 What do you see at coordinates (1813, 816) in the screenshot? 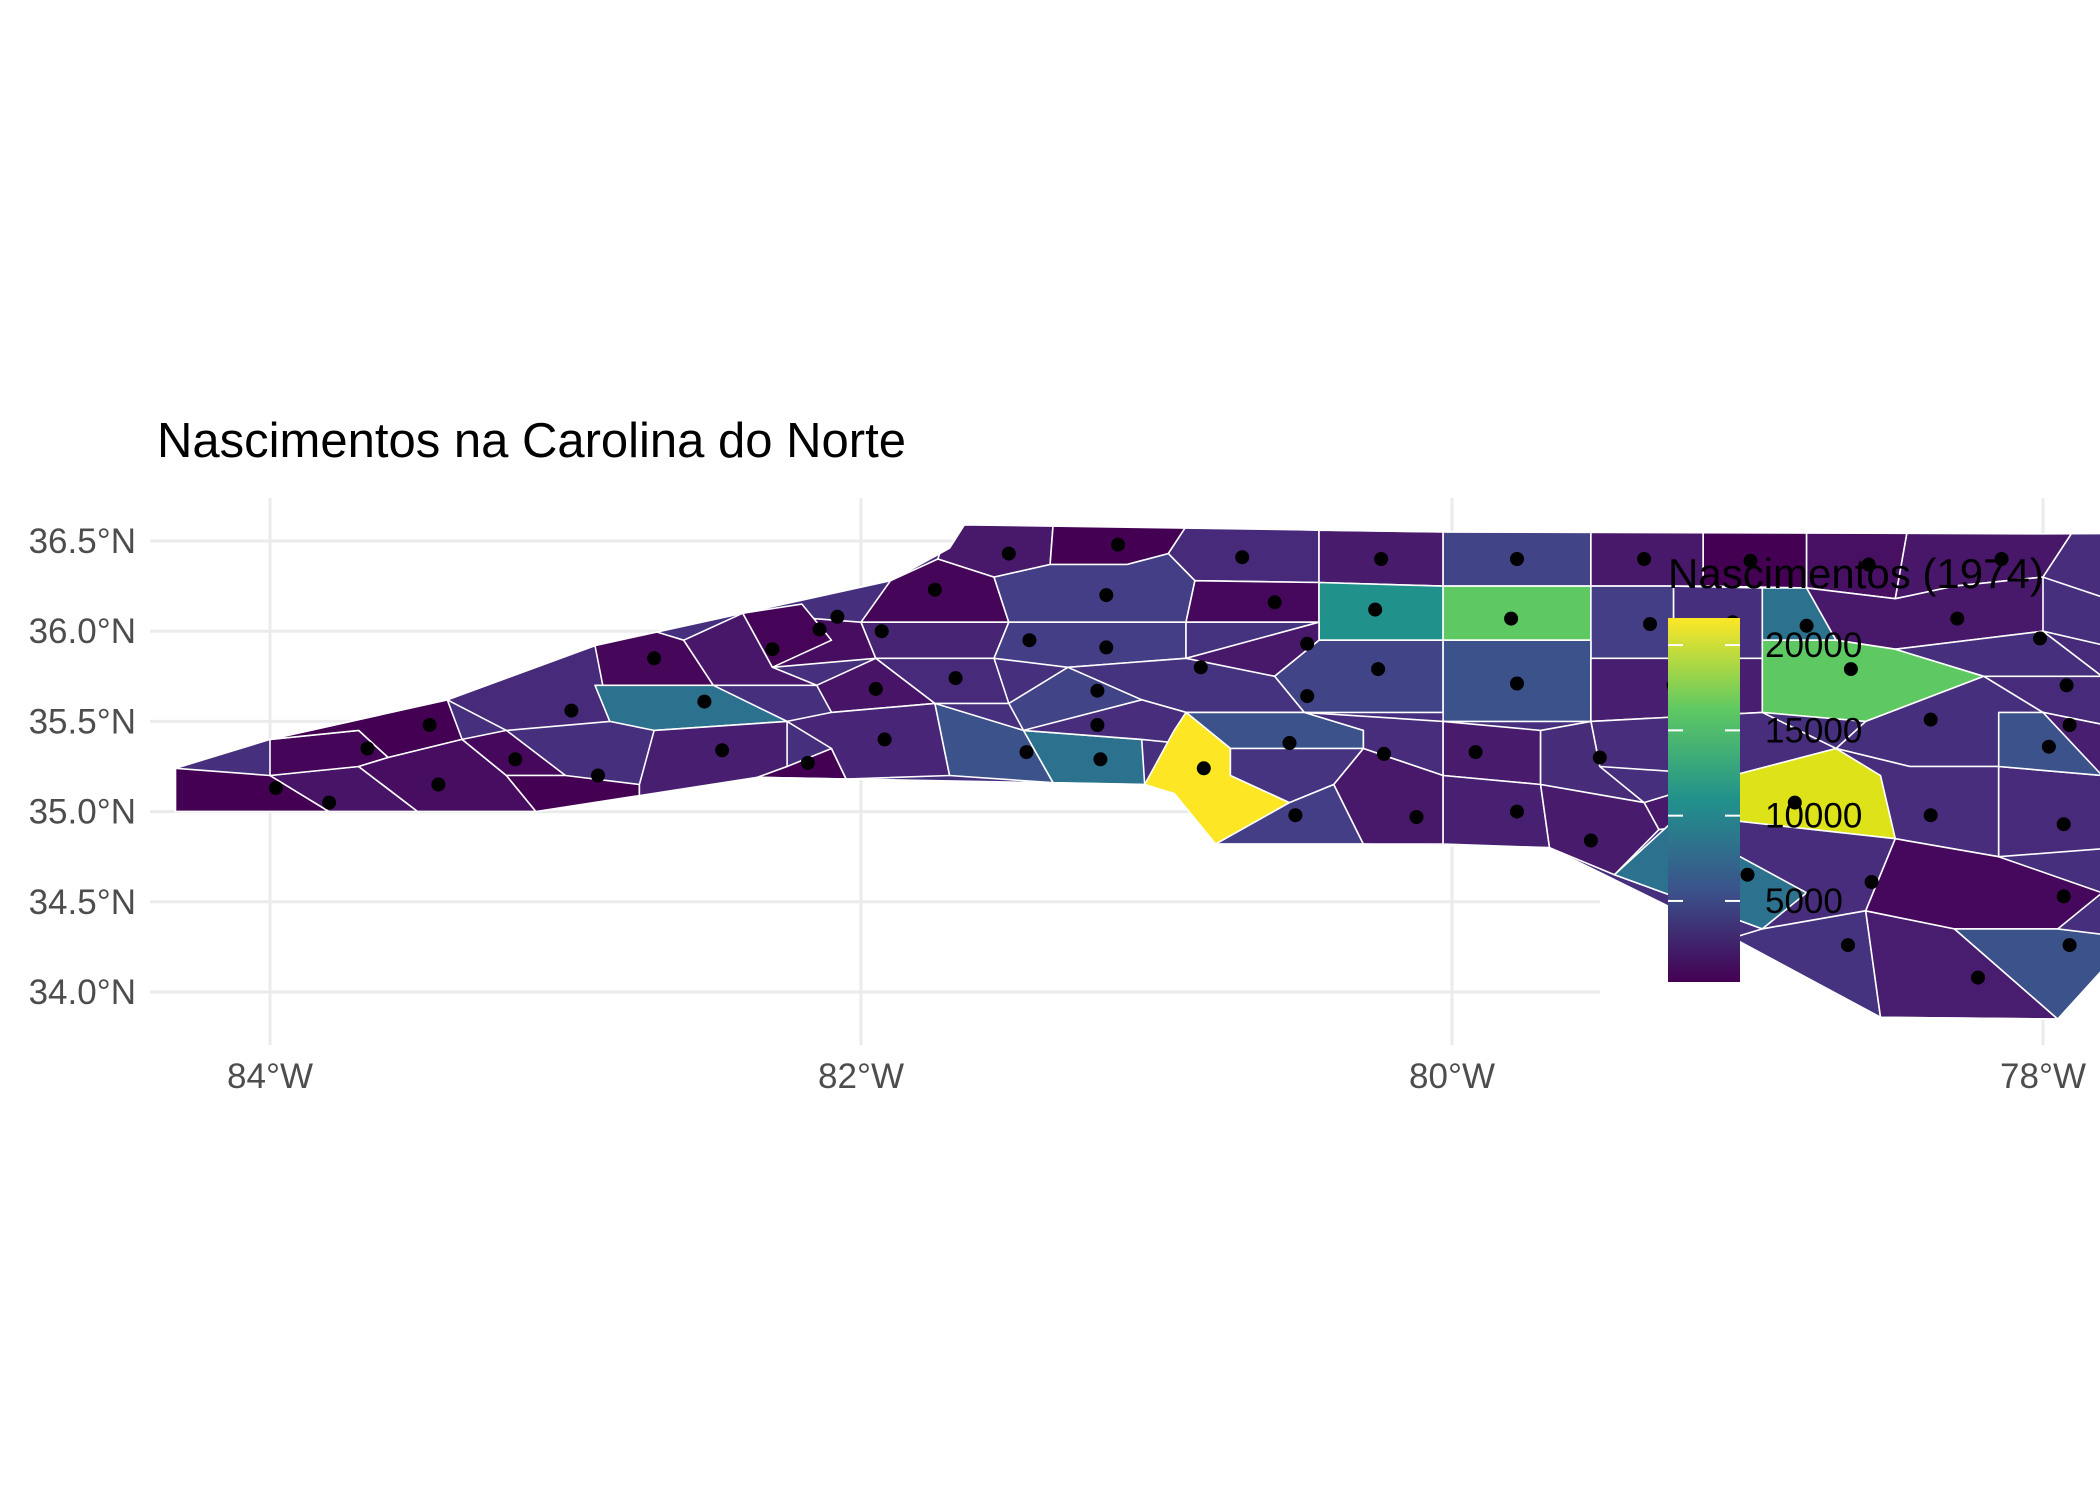
I see `legend-tick-label: 10000` at bounding box center [1813, 816].